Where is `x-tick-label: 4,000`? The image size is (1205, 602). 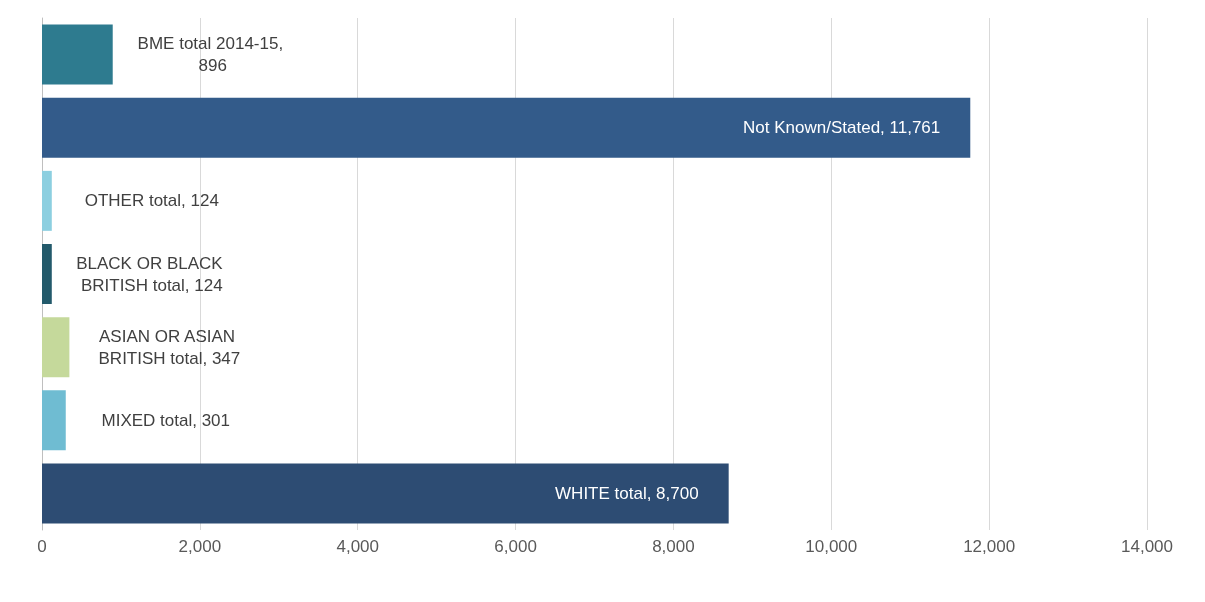
x-tick-label: 4,000 is located at coordinates (357, 546).